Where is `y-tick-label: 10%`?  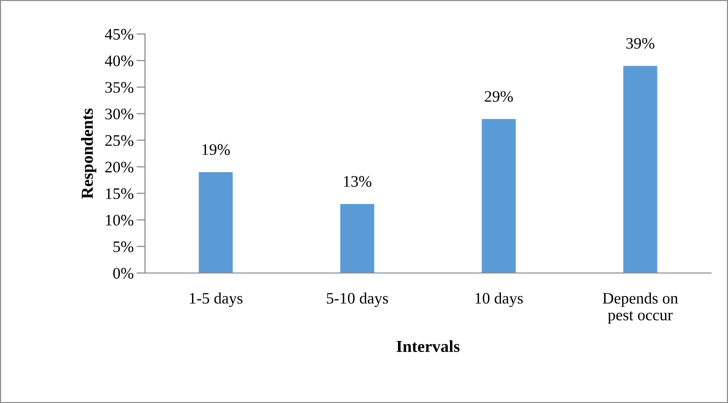
y-tick-label: 10% is located at coordinates (120, 220).